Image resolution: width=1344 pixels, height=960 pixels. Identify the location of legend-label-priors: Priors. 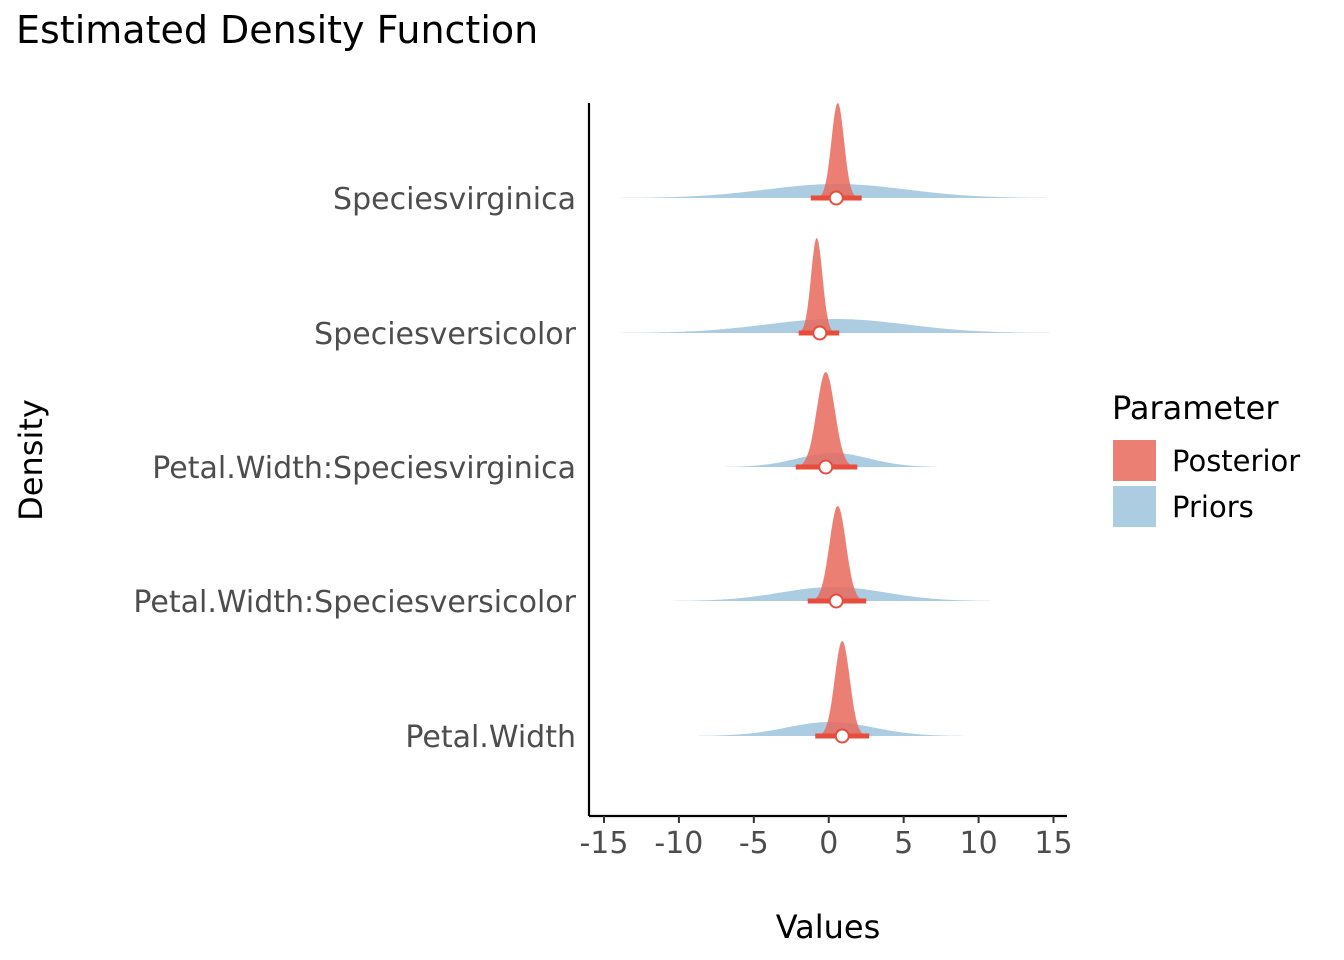
(1213, 507).